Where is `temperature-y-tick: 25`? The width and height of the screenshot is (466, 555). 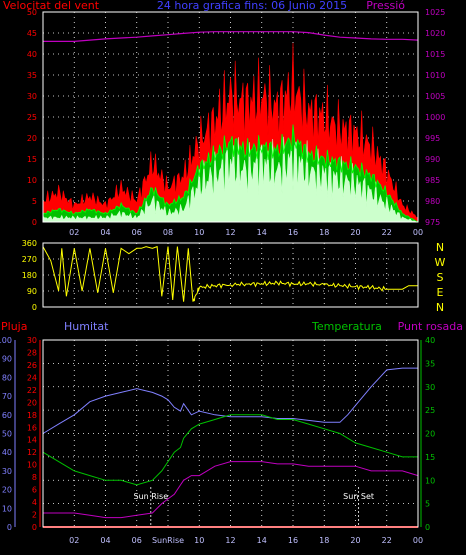 temperature-y-tick: 25 is located at coordinates (430, 410).